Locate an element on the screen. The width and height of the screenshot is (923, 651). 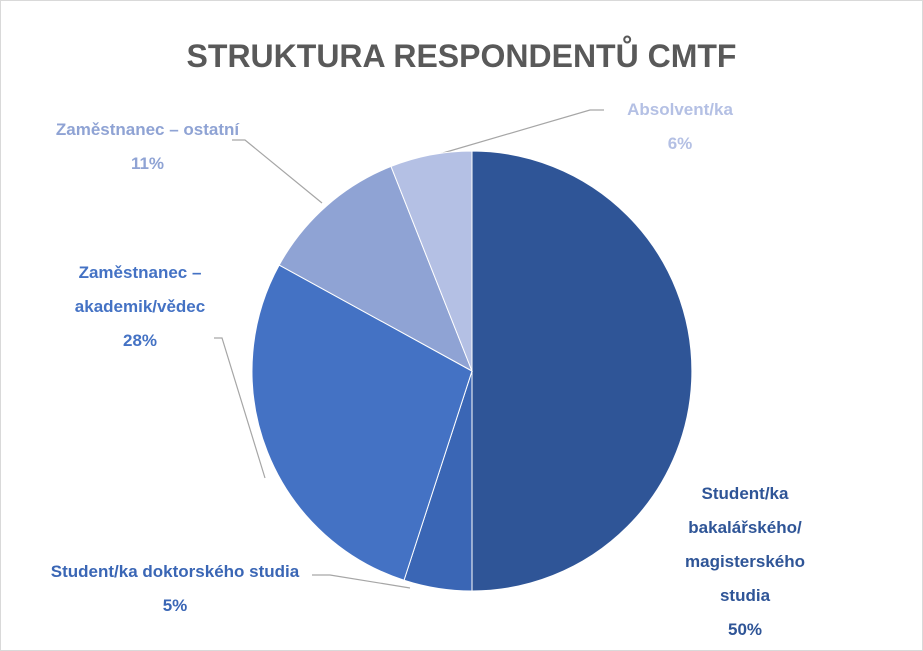
data-label: Absolvent/ka 6% is located at coordinates (680, 127).